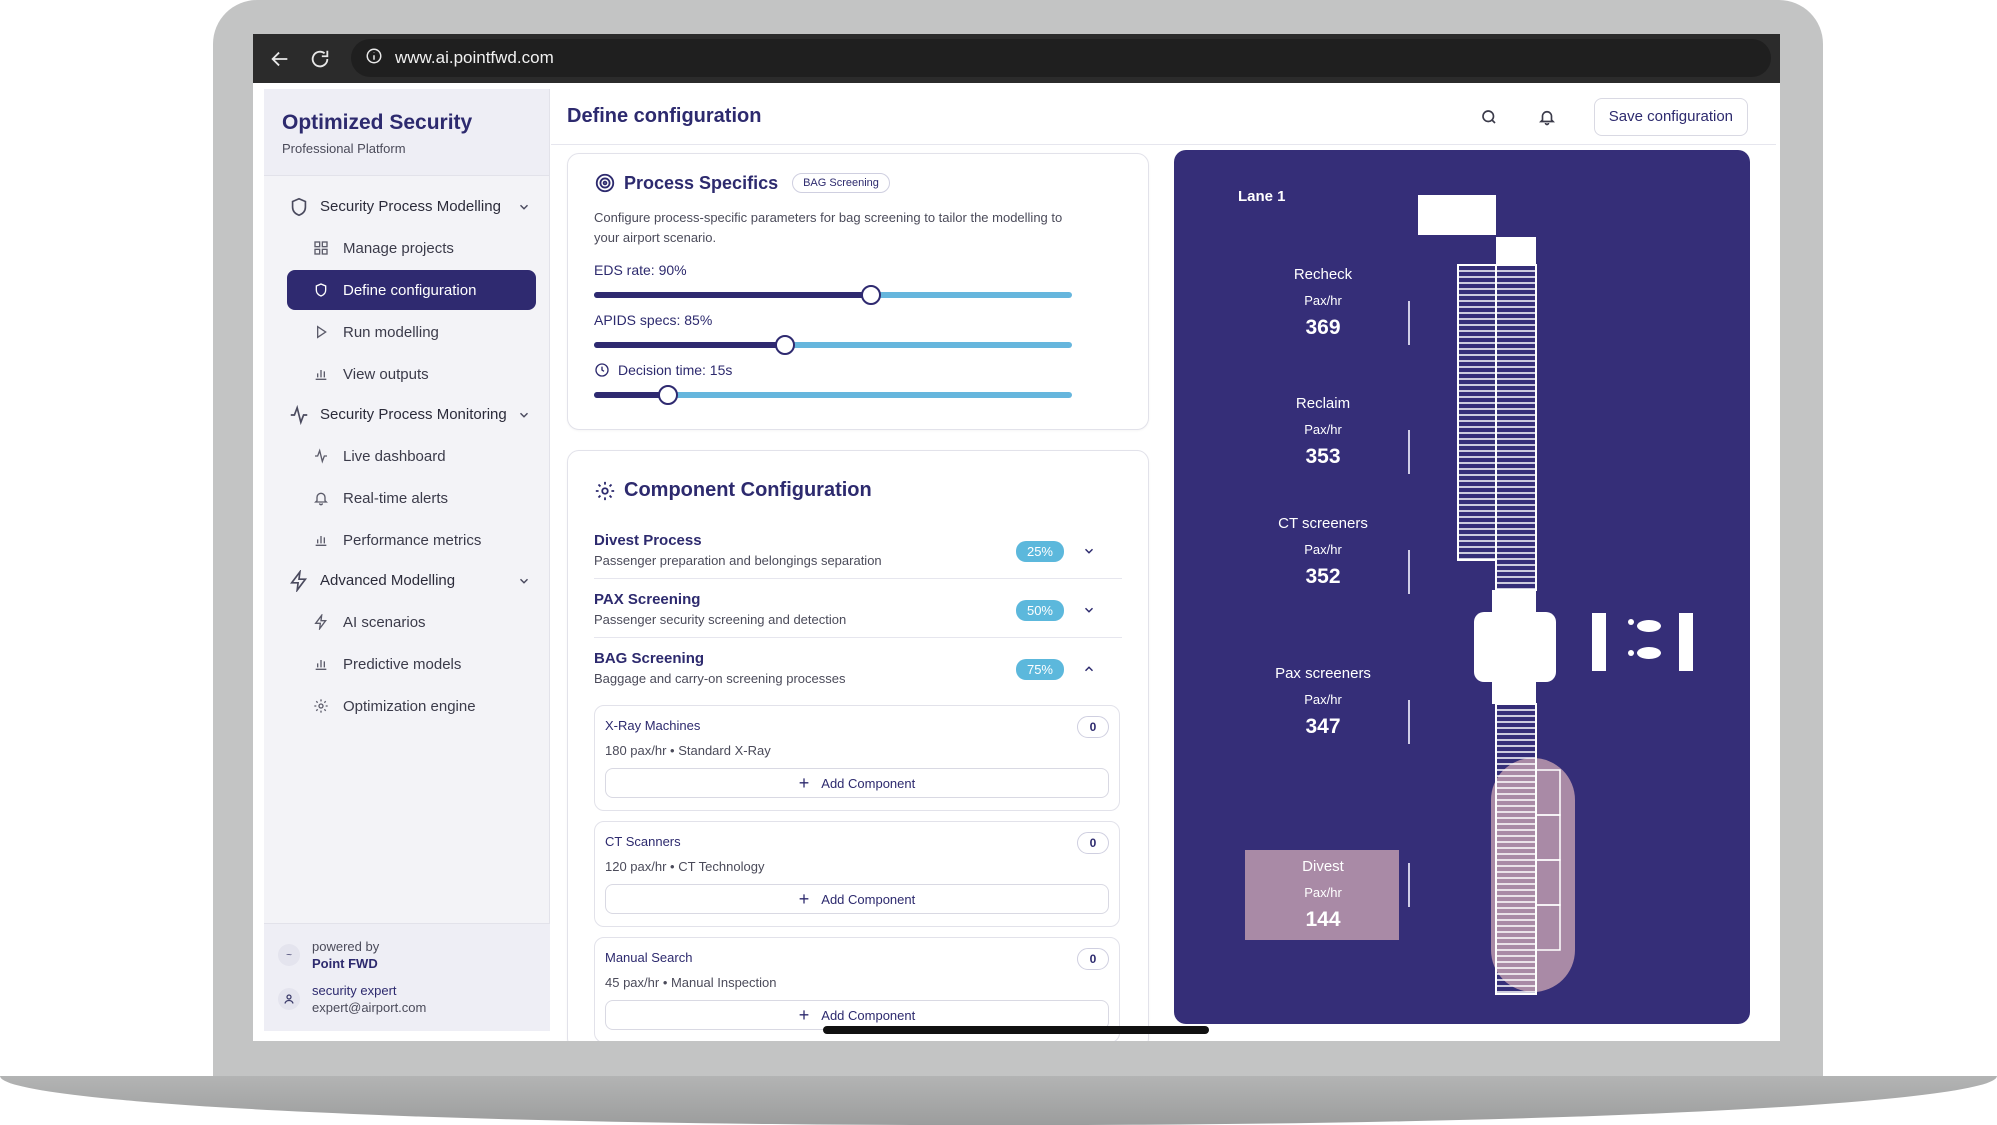 This screenshot has height=1125, width=1997. I want to click on stat-divest: Divest Pax/hr 144, so click(1323, 895).